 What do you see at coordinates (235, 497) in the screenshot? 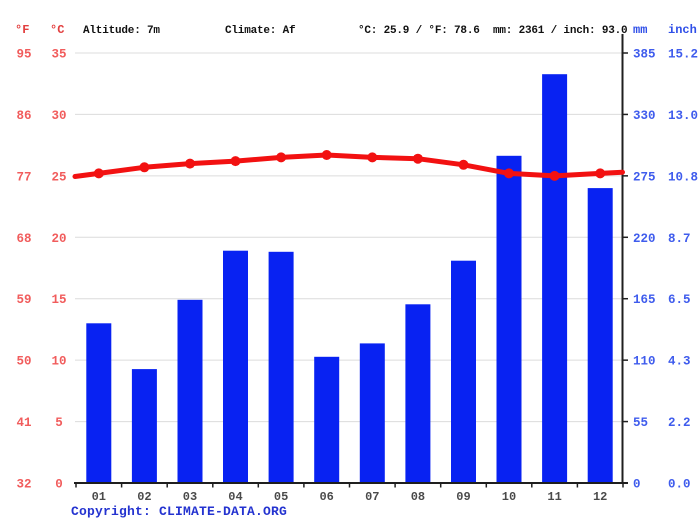
I see `month-label-04: 04` at bounding box center [235, 497].